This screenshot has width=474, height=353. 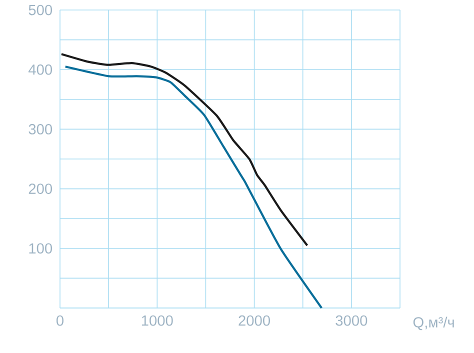 I want to click on x-axis-title: Q,м³/ч, so click(x=433, y=323).